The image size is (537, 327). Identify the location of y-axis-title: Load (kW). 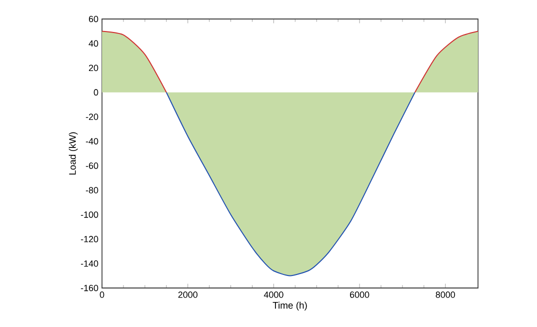
(73, 153).